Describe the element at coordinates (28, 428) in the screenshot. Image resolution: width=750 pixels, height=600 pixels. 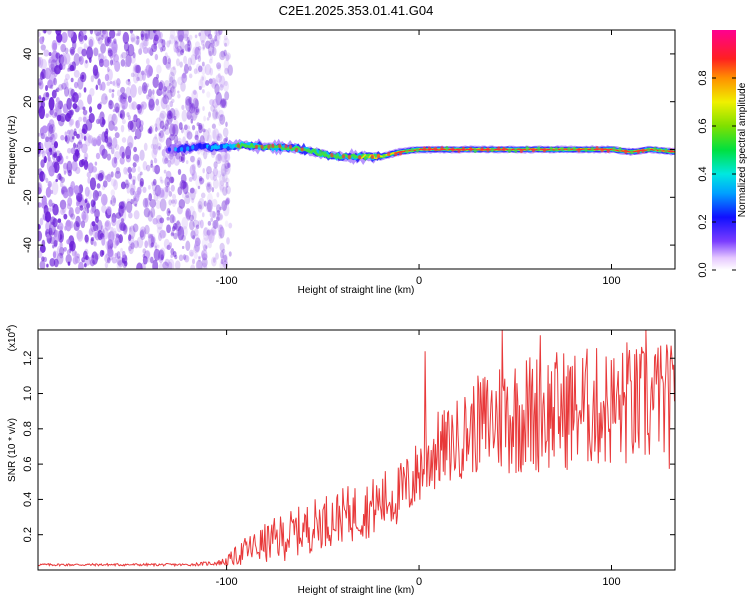
I see `y-tick-label: 0.8` at that location.